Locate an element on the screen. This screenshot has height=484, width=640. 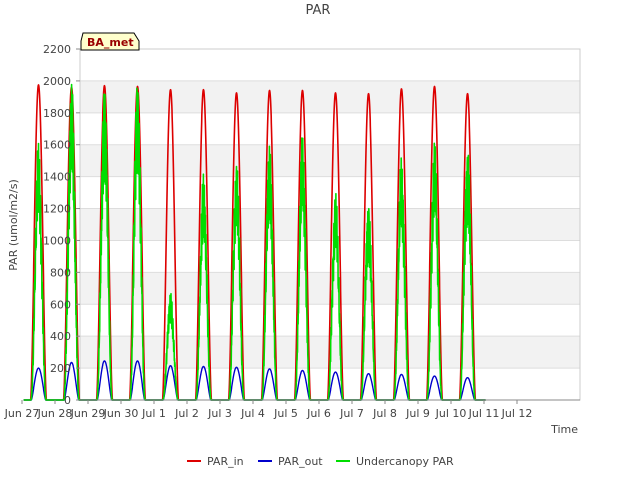
y-tick-label: 1600 is located at coordinates (57, 145).